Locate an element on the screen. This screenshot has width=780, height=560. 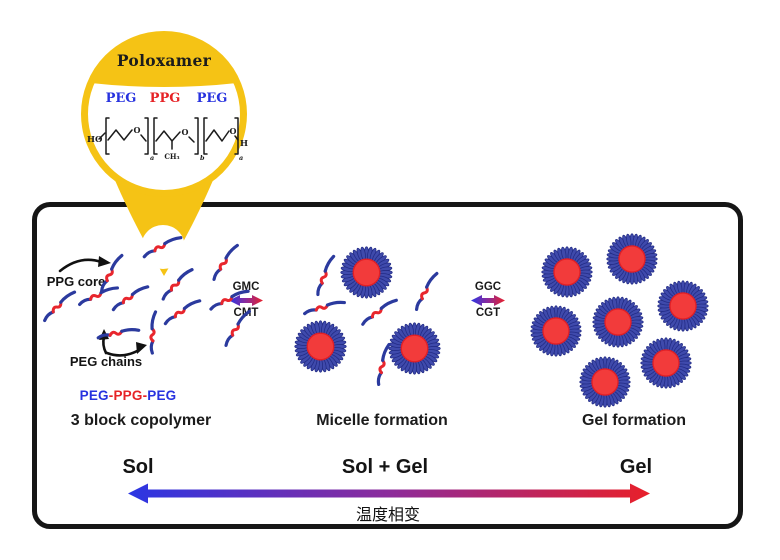
micelle-panel-caption: Micelle formation is located at coordinates (382, 420).